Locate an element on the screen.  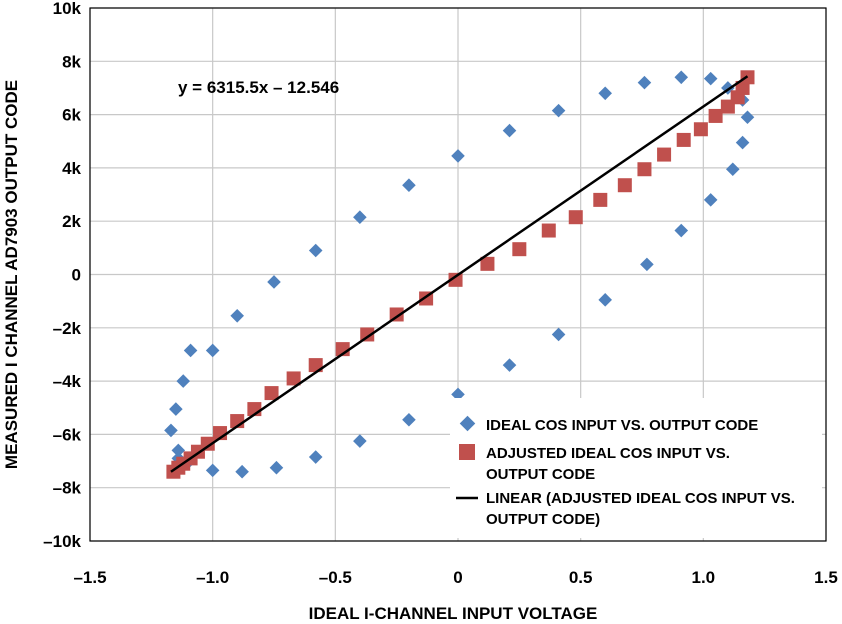
x-tick-label: 0 is located at coordinates (457, 577).